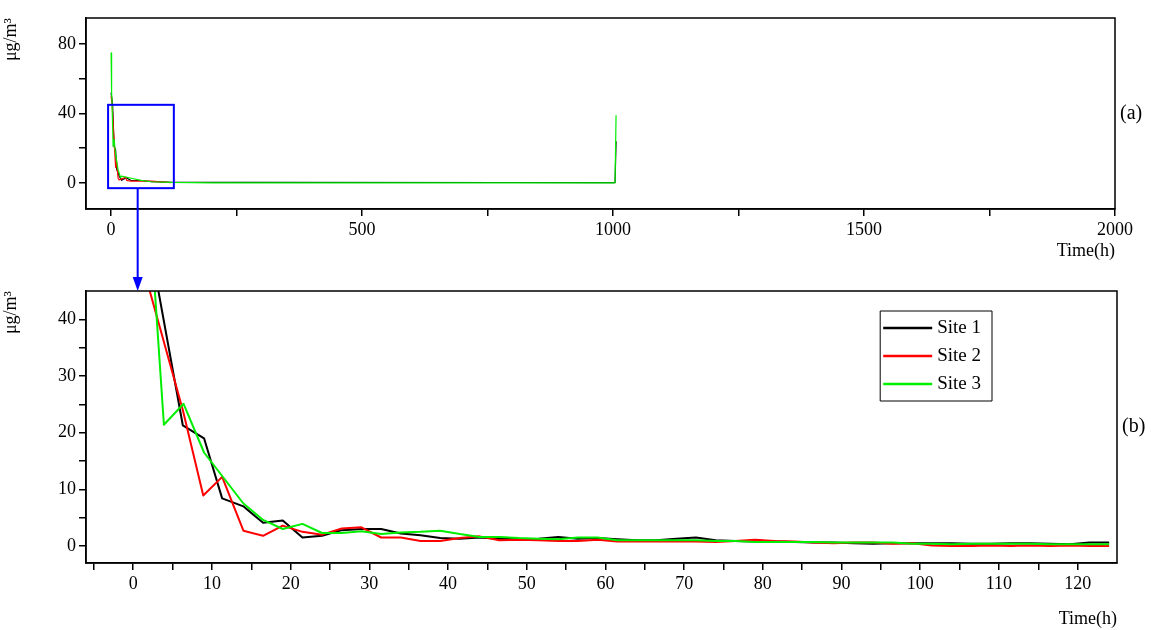 The height and width of the screenshot is (630, 1151). Describe the element at coordinates (67, 431) in the screenshot. I see `y-tick-label: 20` at that location.